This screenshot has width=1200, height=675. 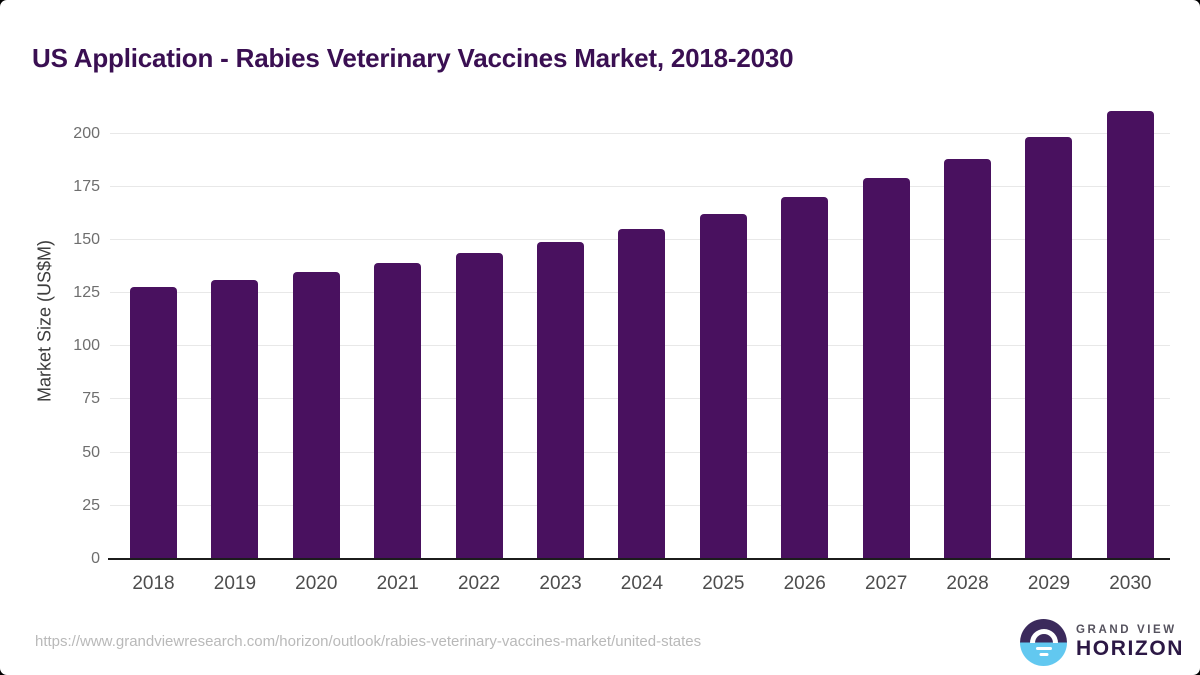 What do you see at coordinates (235, 583) in the screenshot?
I see `x-tick-label: 2019` at bounding box center [235, 583].